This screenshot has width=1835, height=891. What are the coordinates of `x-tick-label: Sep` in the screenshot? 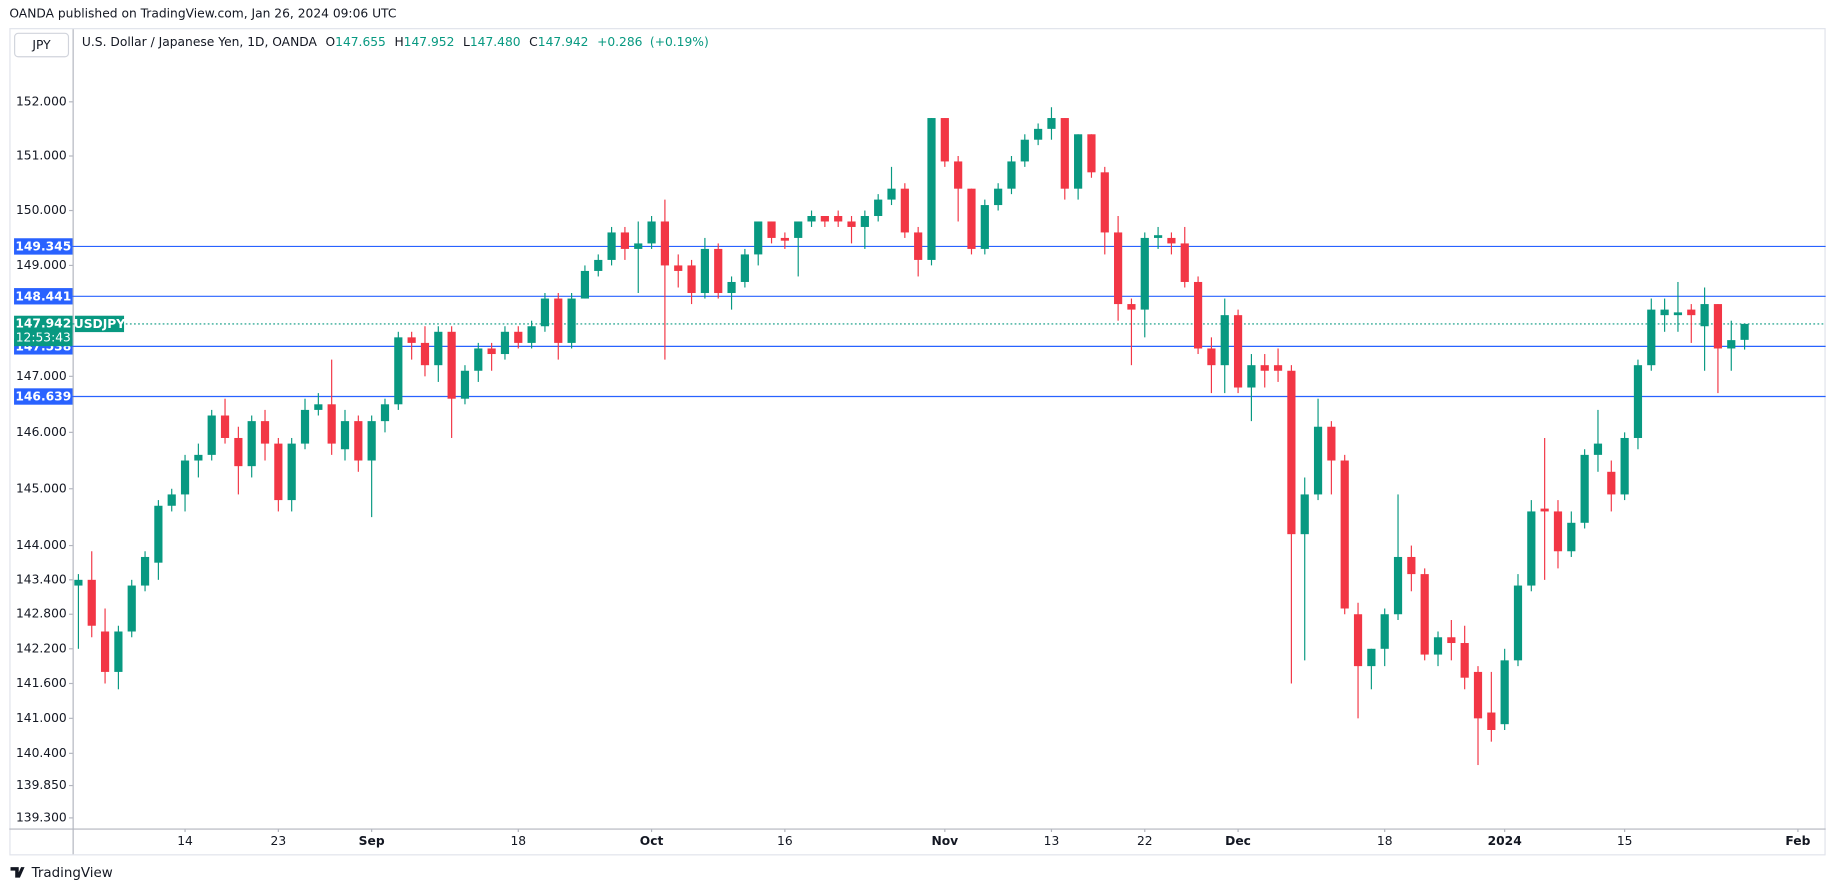 It's located at (372, 841).